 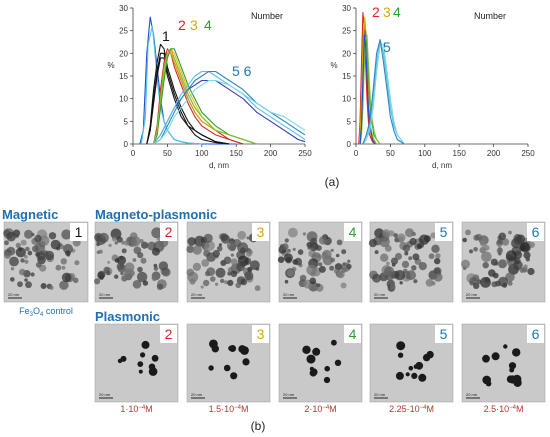 I want to click on sample-number-label: 5, so click(x=387, y=47).